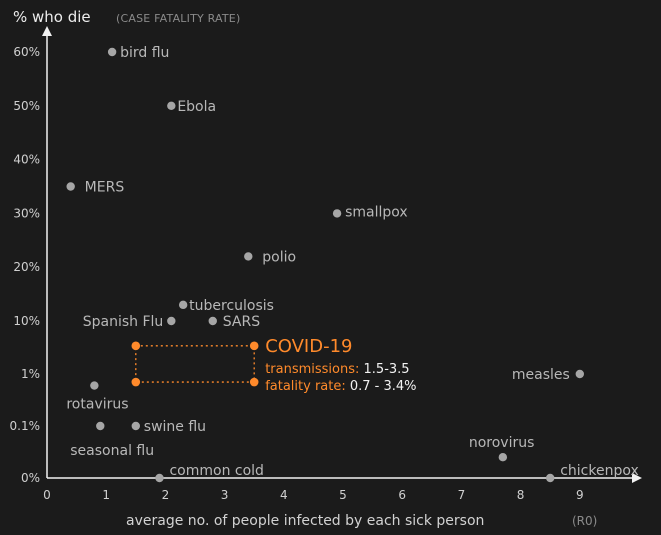 The height and width of the screenshot is (535, 661). I want to click on point-label: seasonal flu, so click(112, 451).